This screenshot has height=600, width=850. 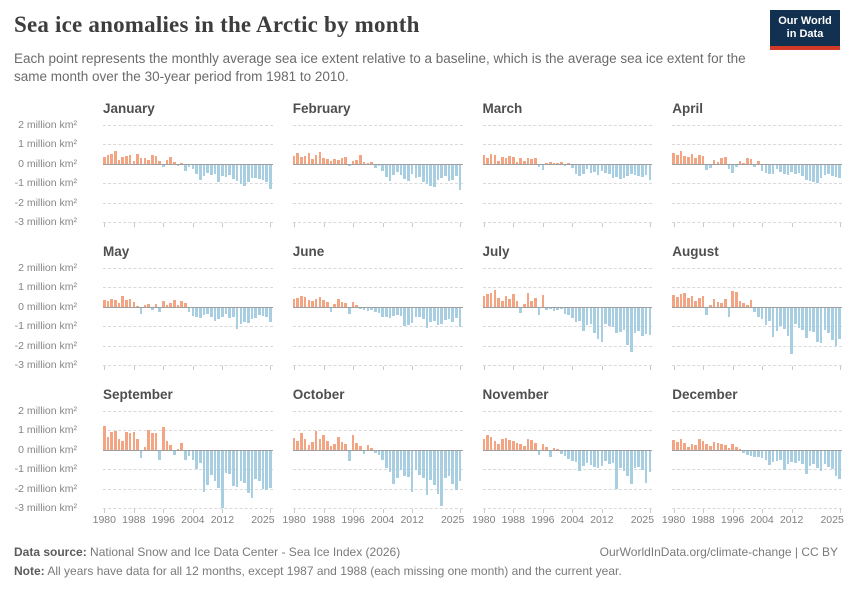 What do you see at coordinates (805, 30) in the screenshot?
I see `owid-logo: Our World in Data` at bounding box center [805, 30].